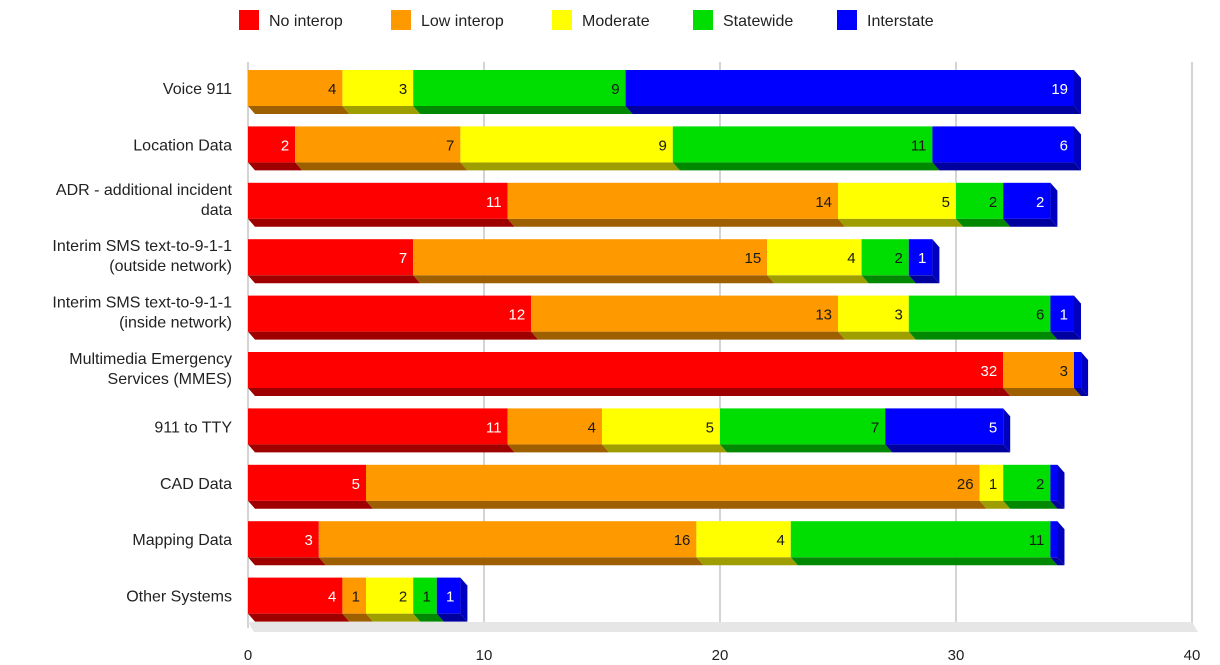 The image size is (1220, 665). What do you see at coordinates (462, 21) in the screenshot?
I see `legend-label: Low interop` at bounding box center [462, 21].